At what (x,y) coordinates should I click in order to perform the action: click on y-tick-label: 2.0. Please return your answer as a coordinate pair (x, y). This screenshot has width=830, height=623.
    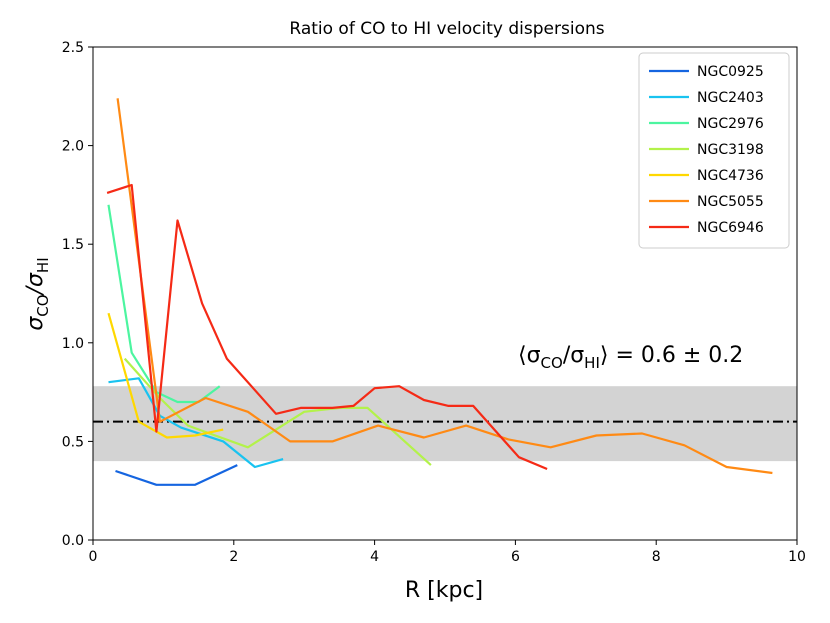
    Looking at the image, I should click on (73, 147).